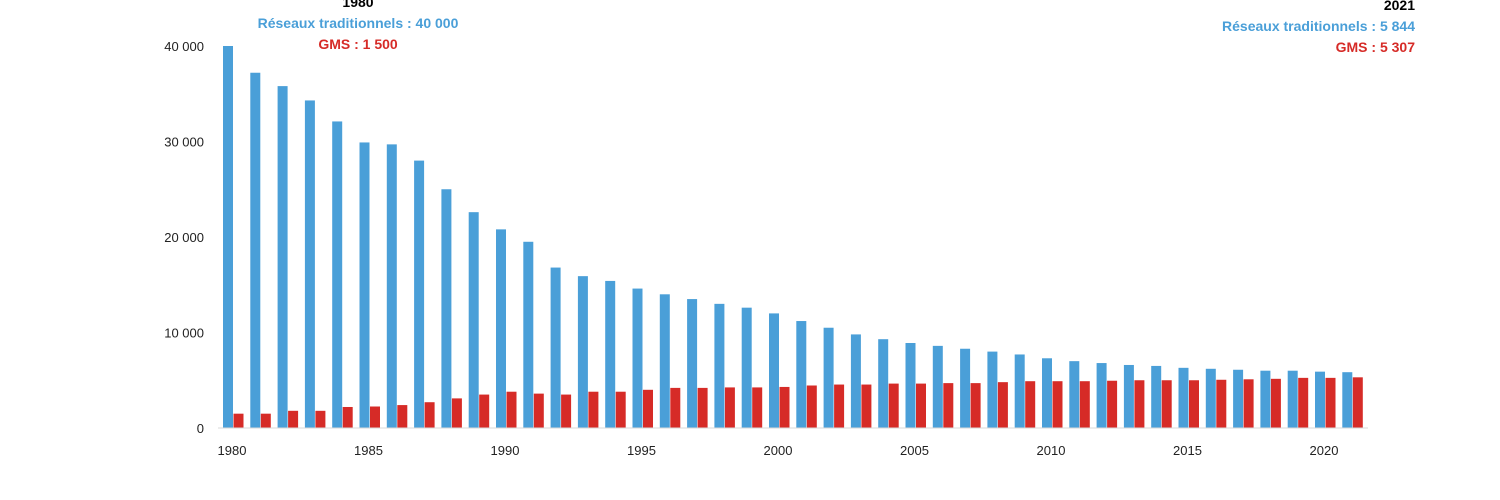 The image size is (1500, 500). What do you see at coordinates (975, 405) in the screenshot?
I see `bar-gms-2007` at bounding box center [975, 405].